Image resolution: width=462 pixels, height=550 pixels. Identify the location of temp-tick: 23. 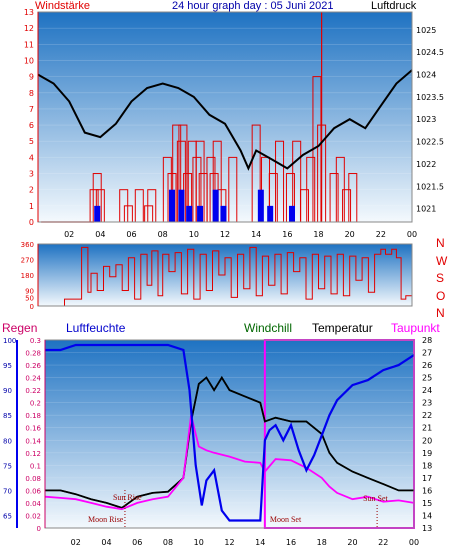
(427, 403).